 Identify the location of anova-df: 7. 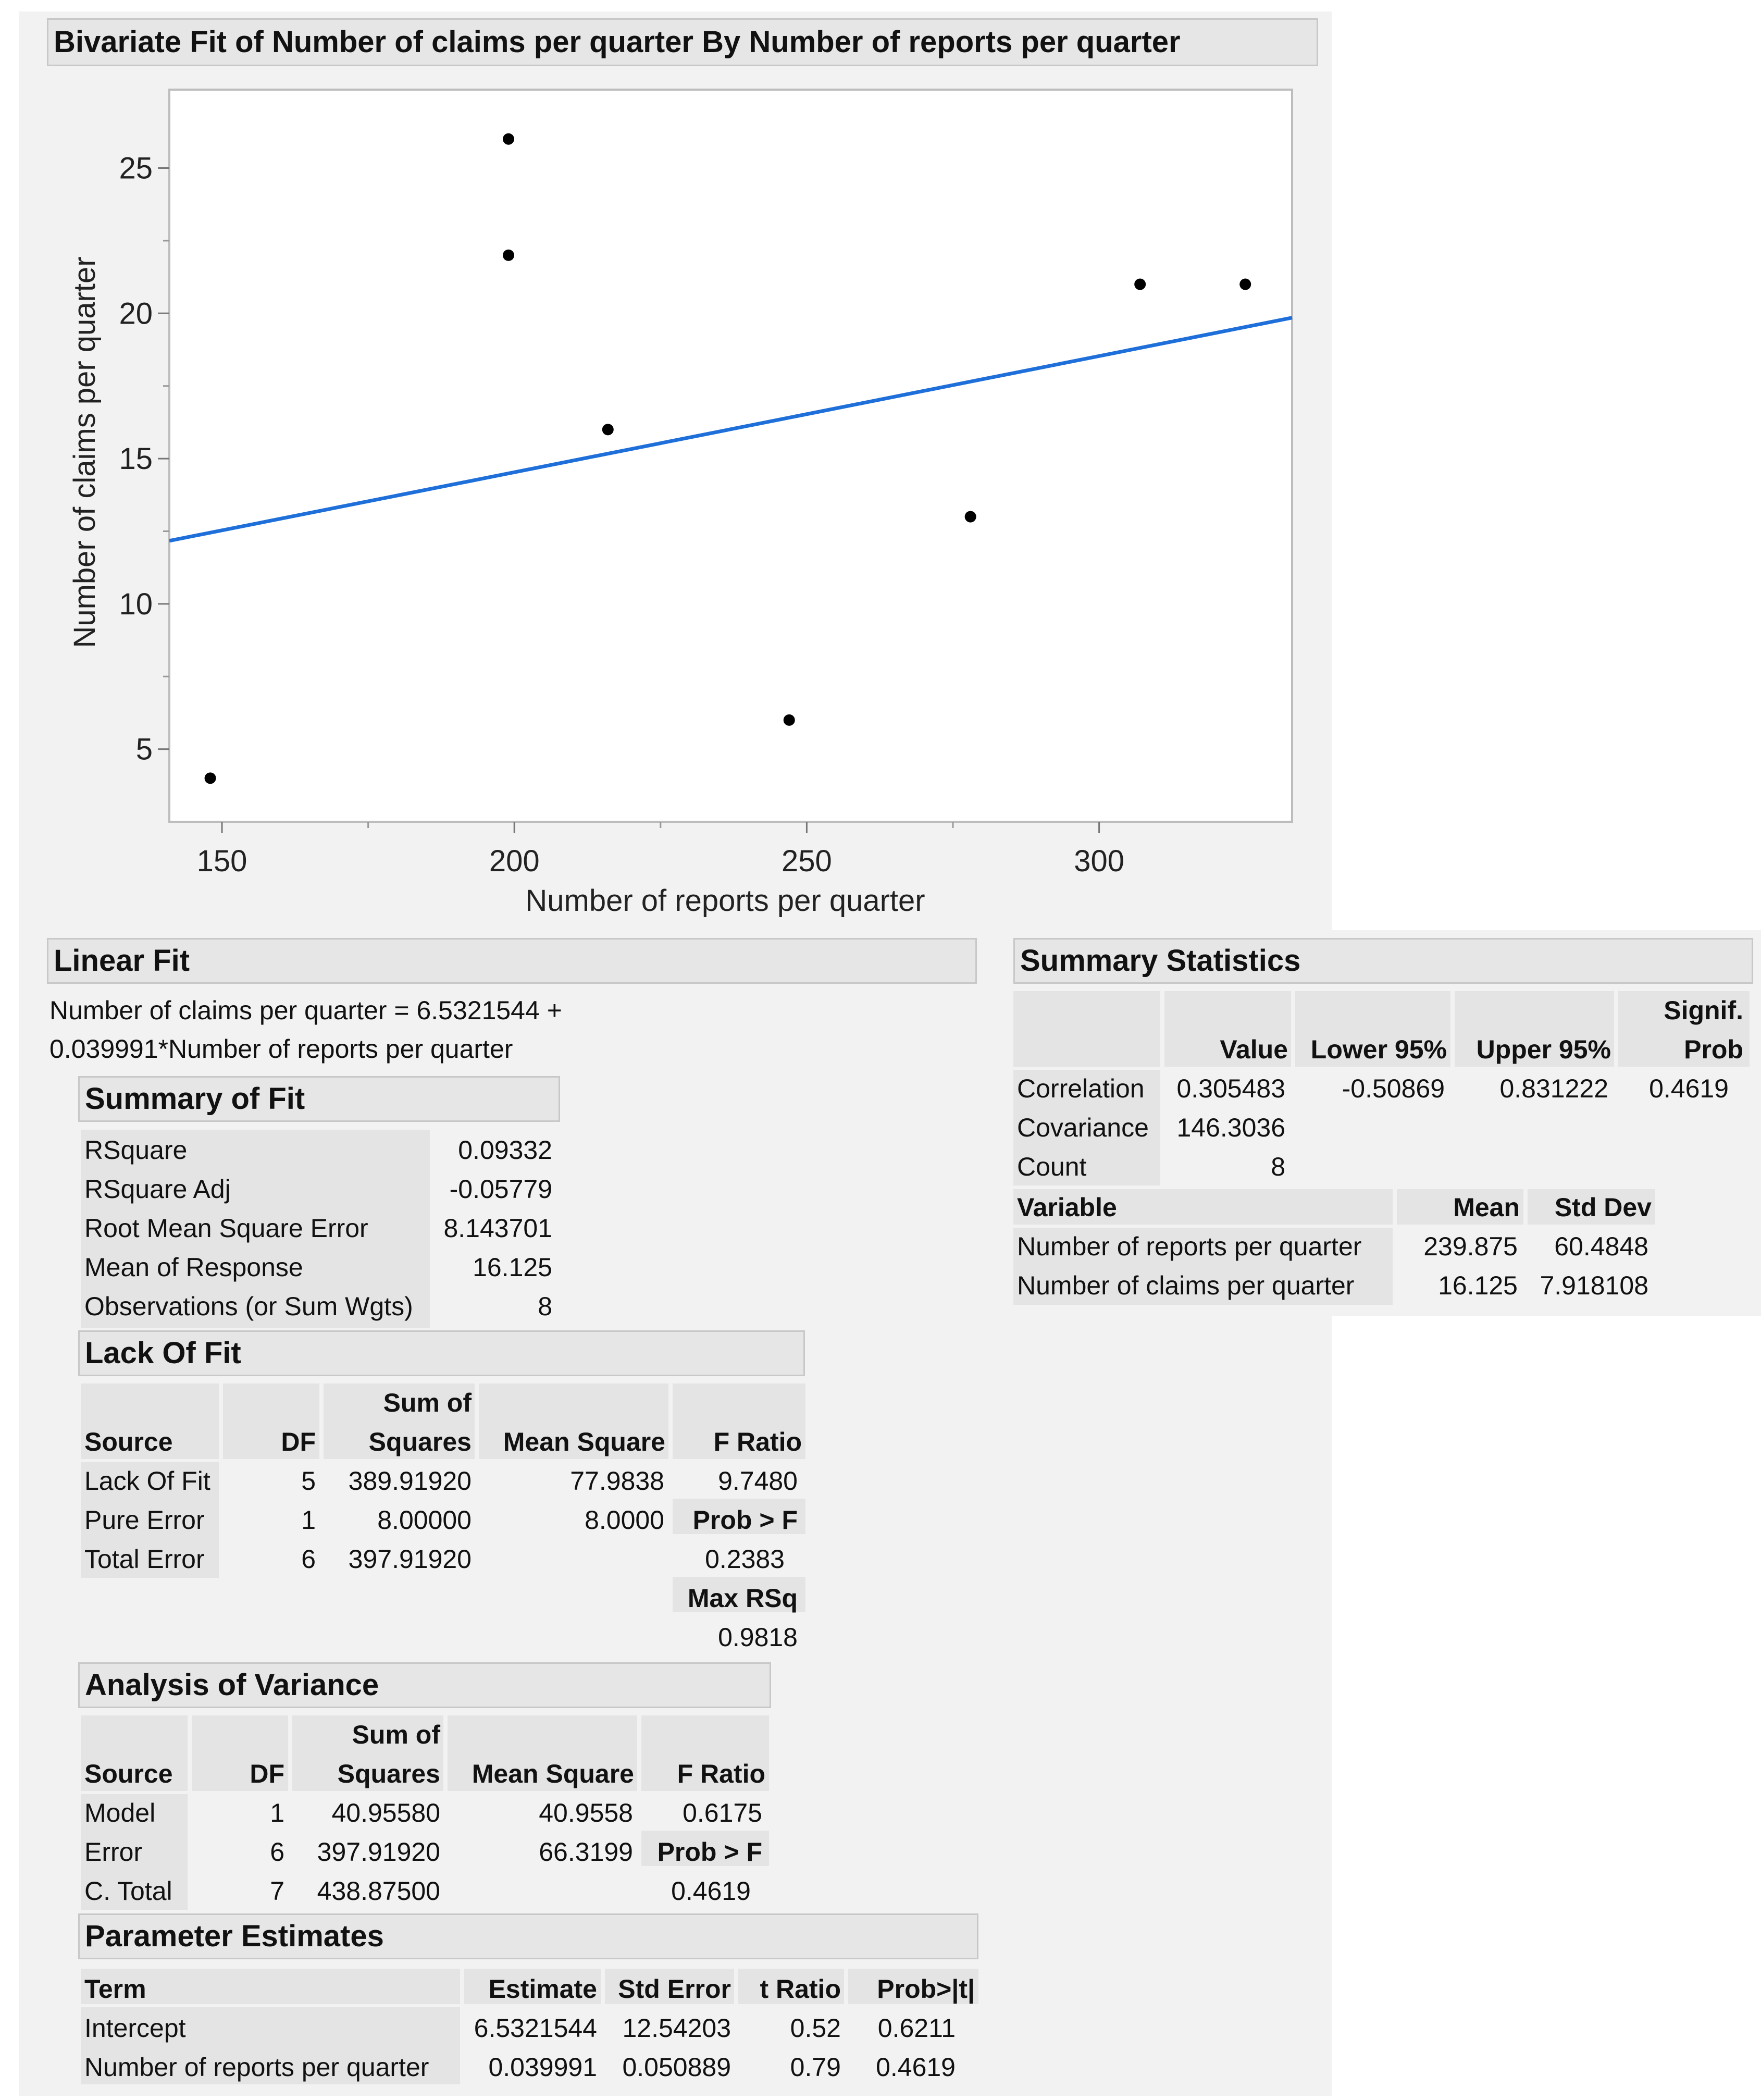
(277, 1891).